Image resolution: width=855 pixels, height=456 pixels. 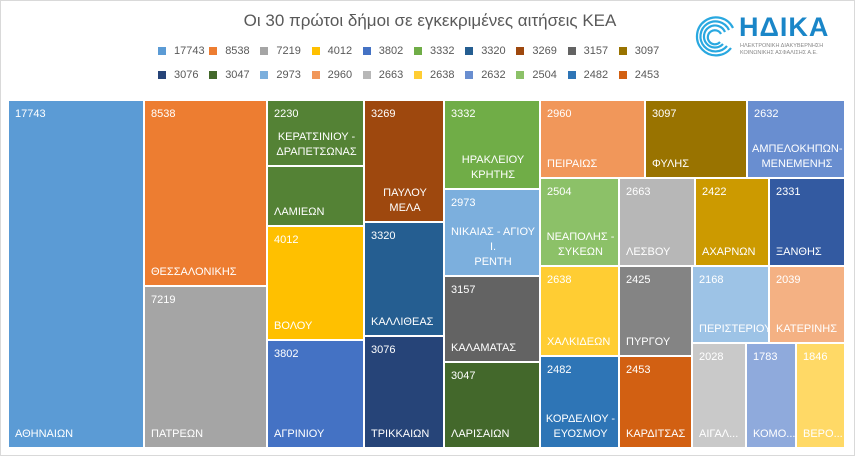 I want to click on legend-label: 2973, so click(x=288, y=75).